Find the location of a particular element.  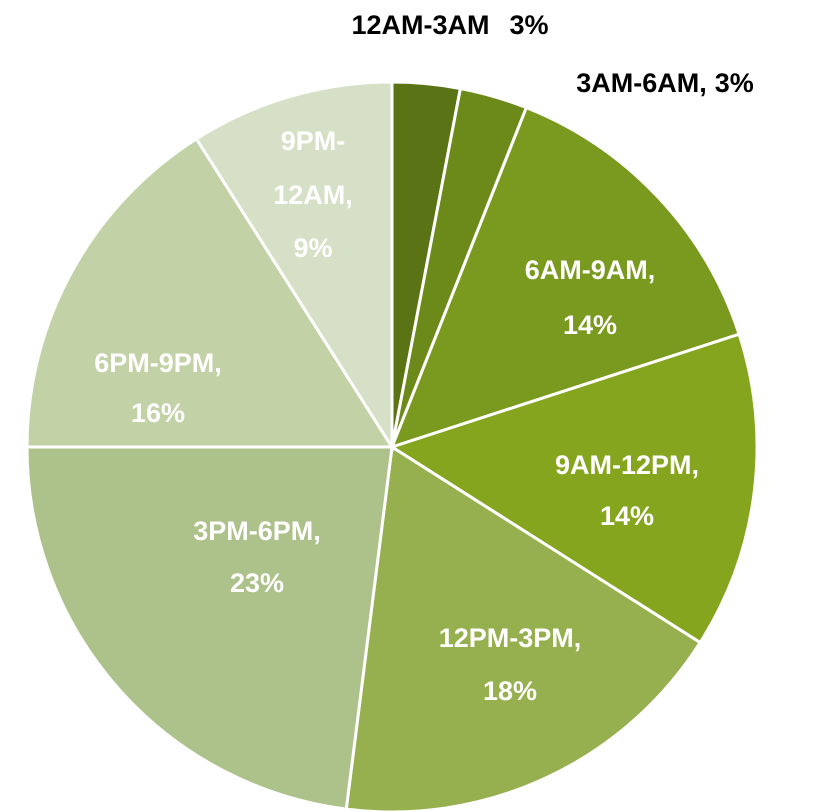

category-label: 9AM-12PM, is located at coordinates (627, 465).